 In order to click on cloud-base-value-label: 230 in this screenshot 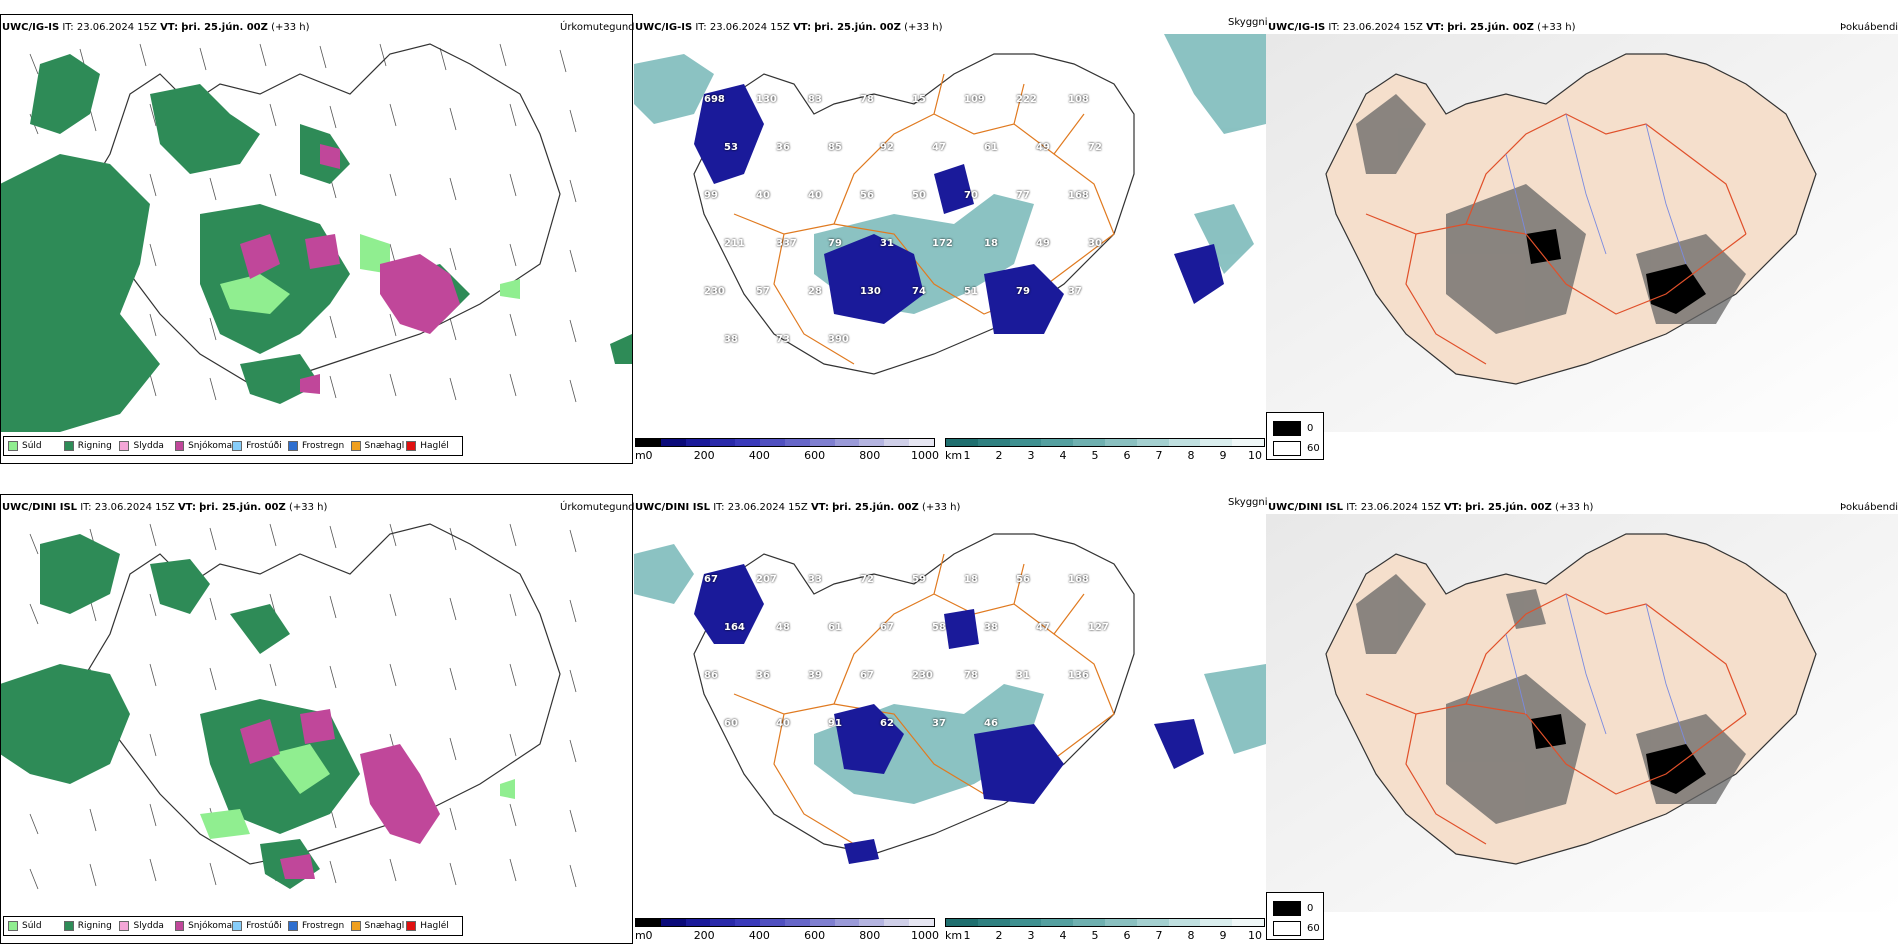, I will do `click(714, 291)`.